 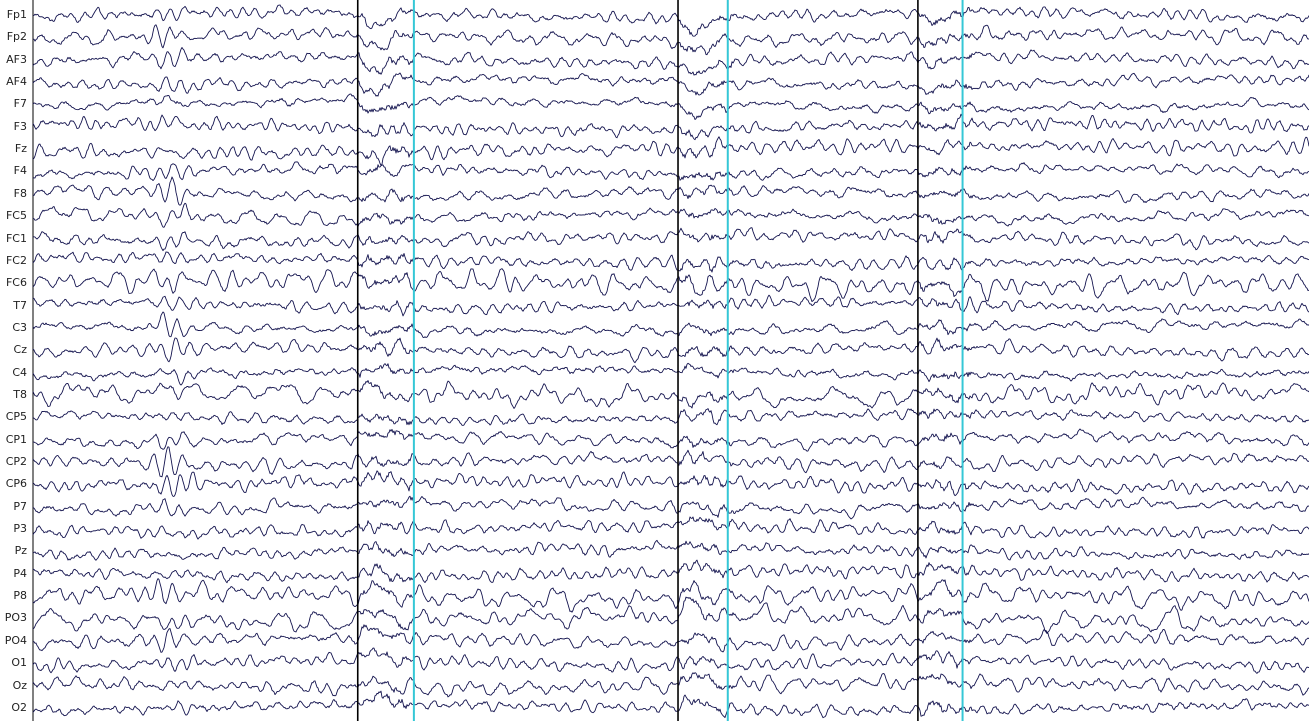 I want to click on eeg-trace-af3, so click(x=670, y=61).